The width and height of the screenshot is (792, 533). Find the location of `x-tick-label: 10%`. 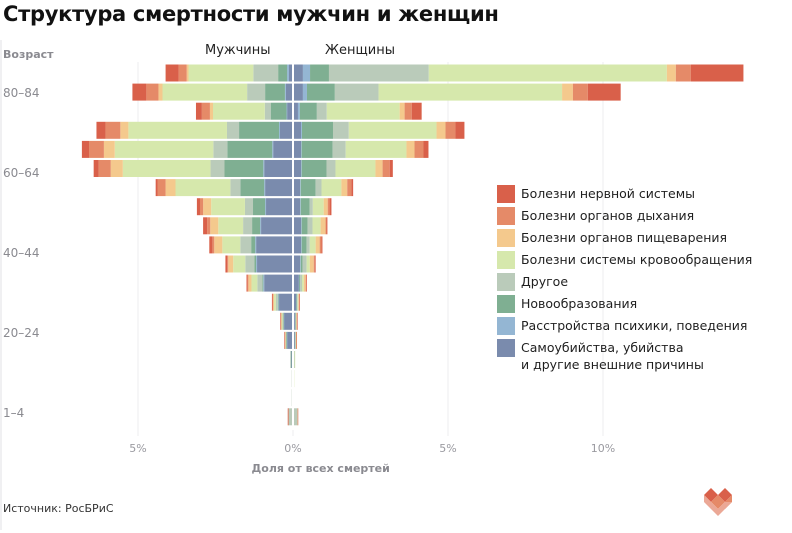

x-tick-label: 10% is located at coordinates (603, 448).